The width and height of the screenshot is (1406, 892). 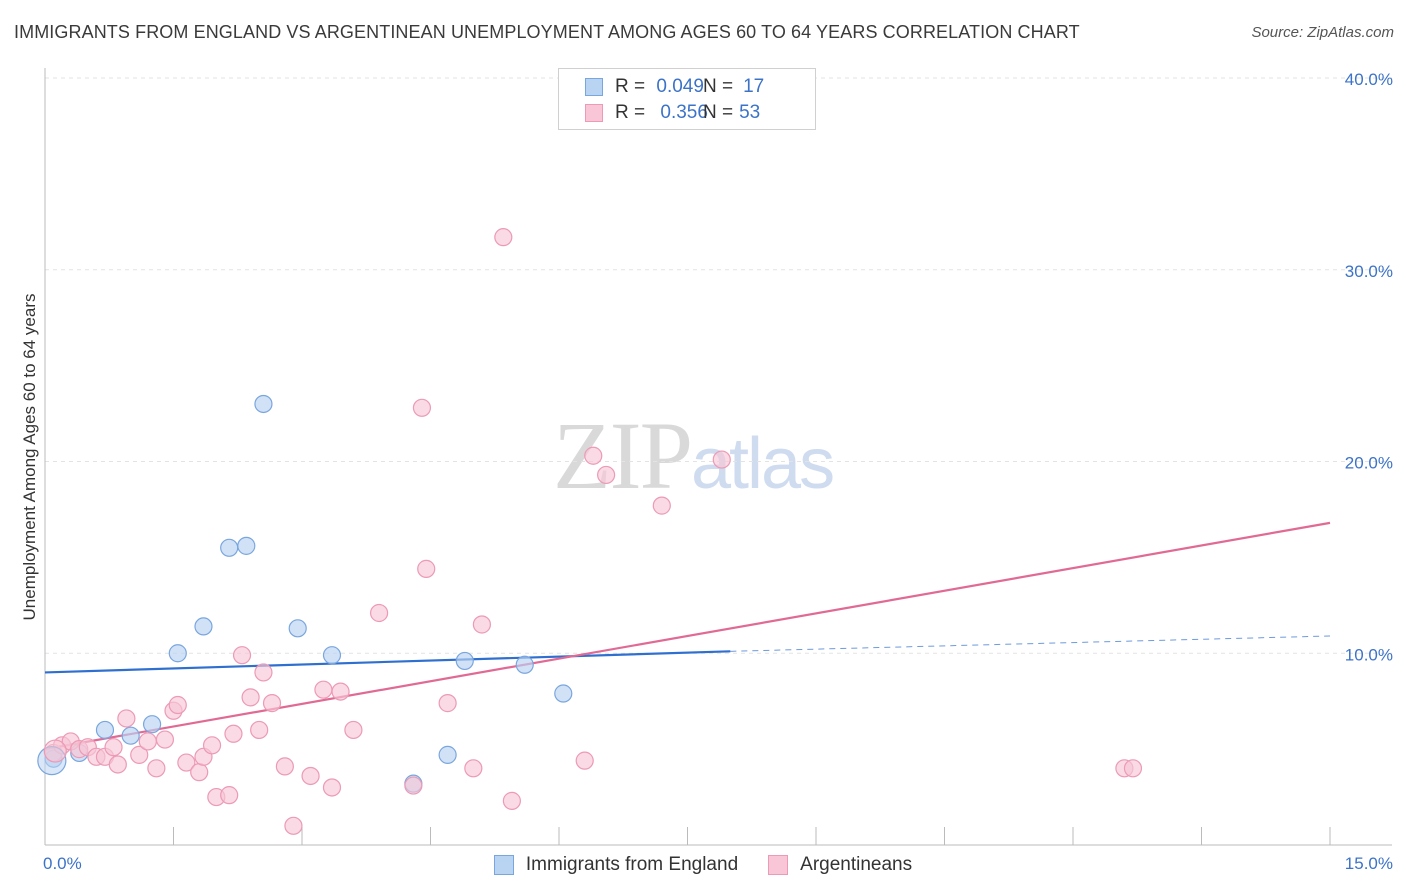 I want to click on watermark: ZIPatlas, so click(x=694, y=455).